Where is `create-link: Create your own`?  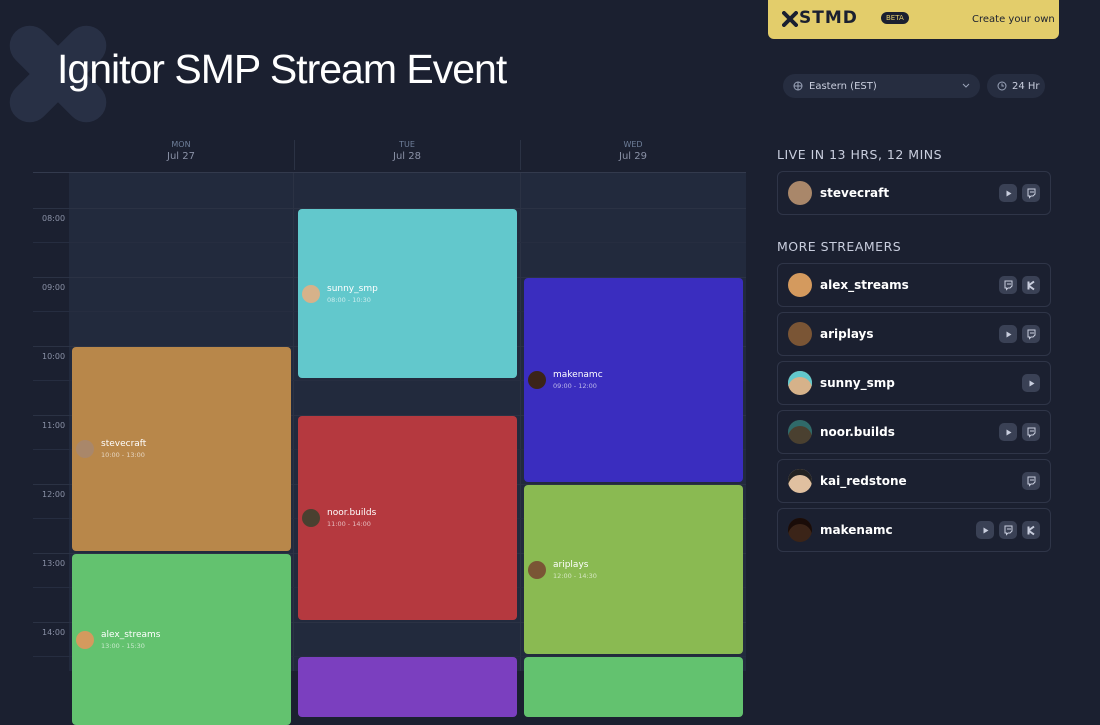 create-link: Create your own is located at coordinates (1013, 19).